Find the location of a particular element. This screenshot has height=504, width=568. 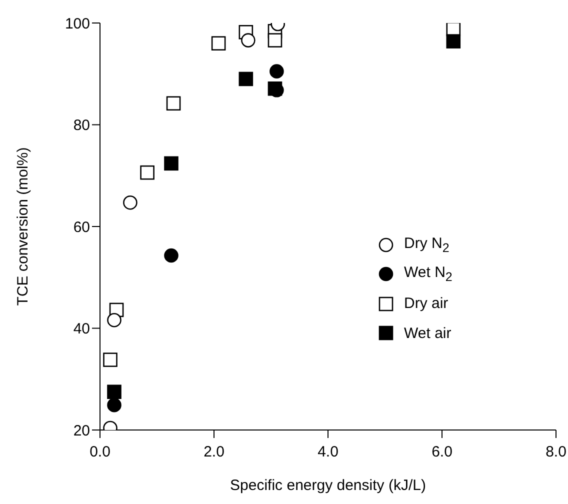

legend-label: Dry air is located at coordinates (426, 303).